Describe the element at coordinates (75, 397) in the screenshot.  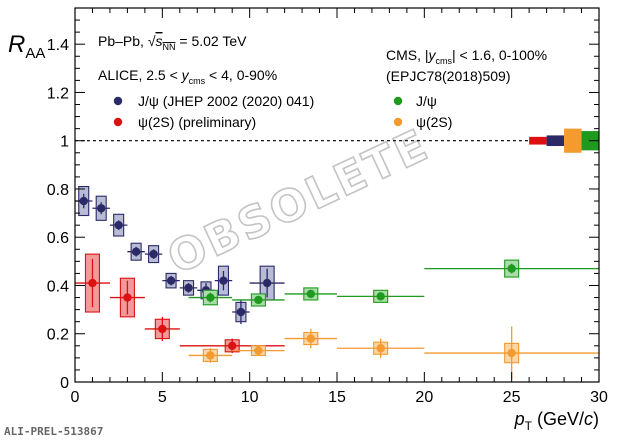
I see `x-tick-label: 0` at that location.